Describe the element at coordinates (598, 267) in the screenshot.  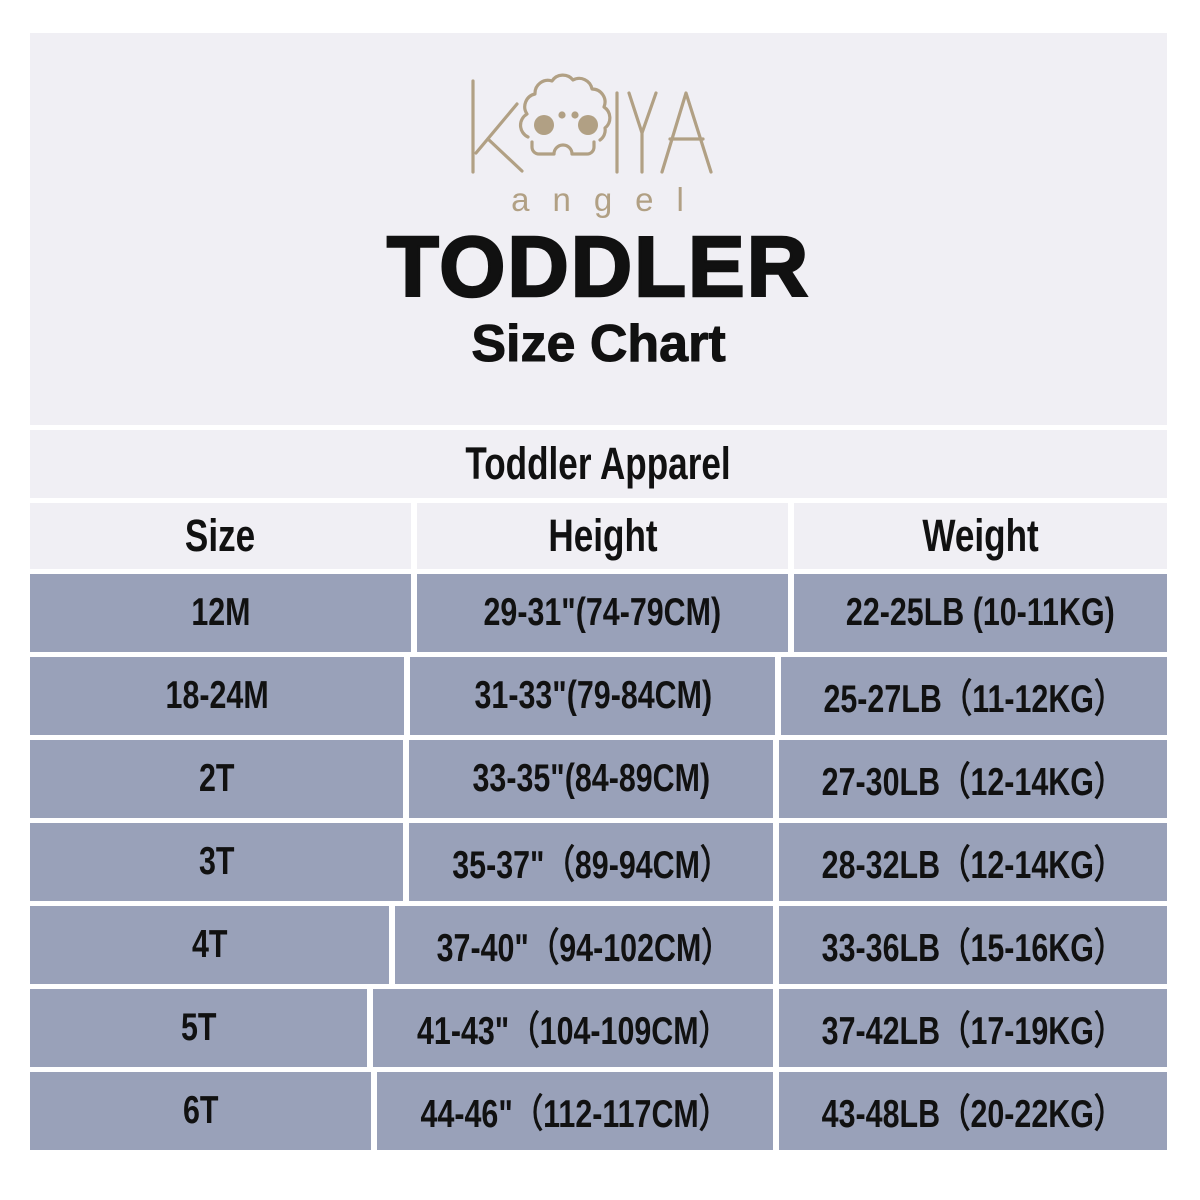
I see `page-title: TODDLER` at that location.